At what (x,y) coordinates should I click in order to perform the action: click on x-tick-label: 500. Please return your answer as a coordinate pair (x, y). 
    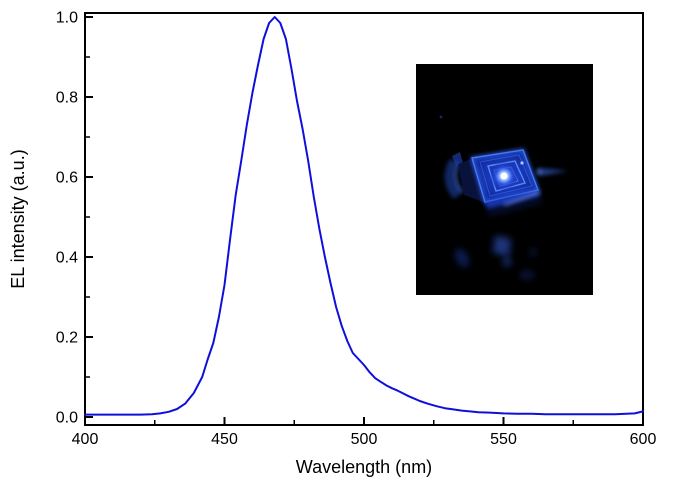
    Looking at the image, I should click on (364, 439).